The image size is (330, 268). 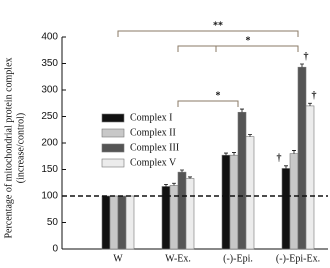 I want to click on y-tick-label: 0, so click(x=55, y=249).